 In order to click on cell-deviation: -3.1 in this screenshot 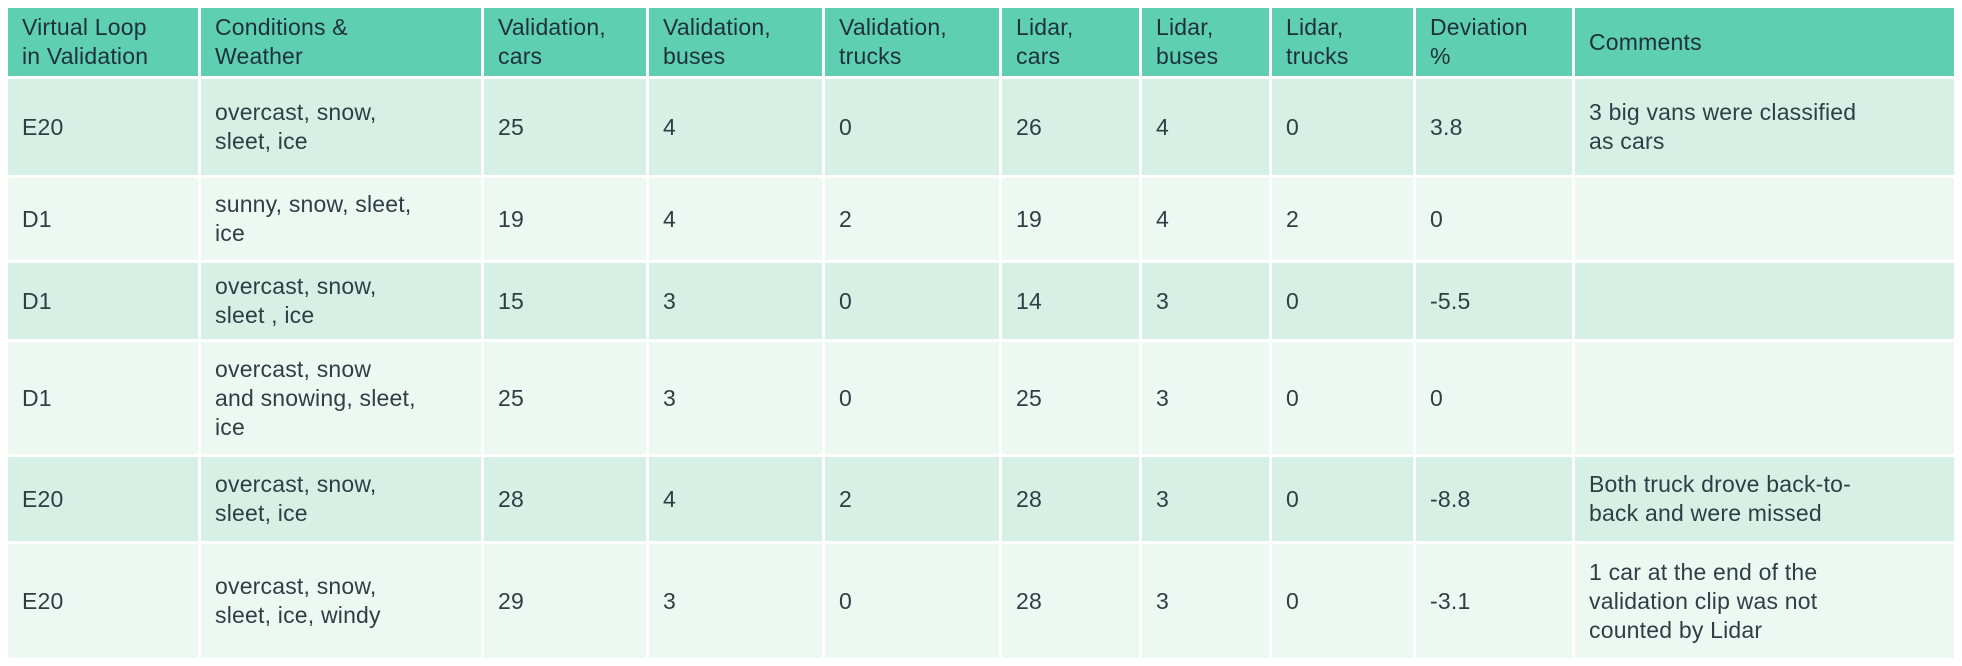, I will do `click(1494, 601)`.